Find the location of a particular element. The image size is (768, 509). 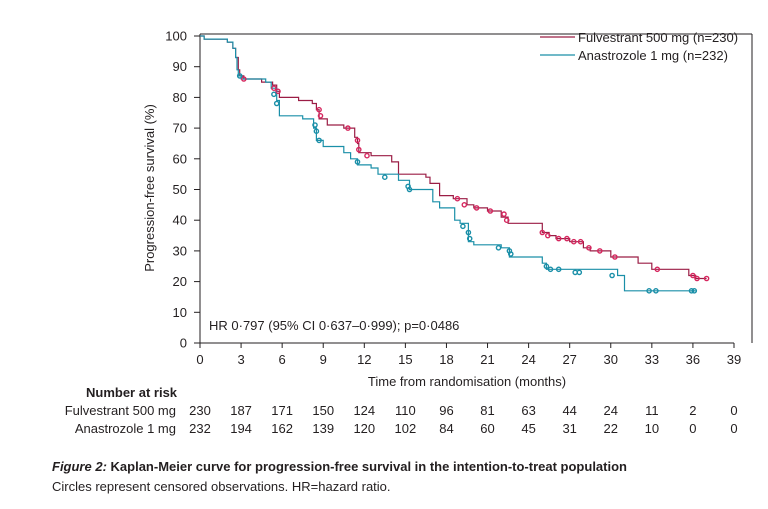

risk-value-anastrozole-9: 139 is located at coordinates (323, 428).